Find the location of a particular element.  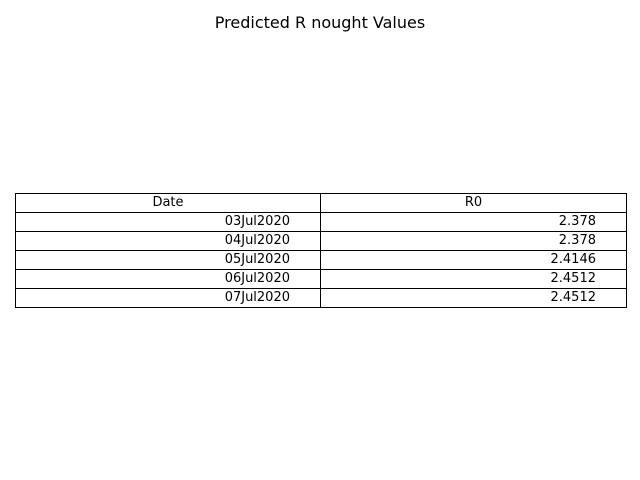

table-row: 06Jul2020 2.4512 is located at coordinates (321, 279).